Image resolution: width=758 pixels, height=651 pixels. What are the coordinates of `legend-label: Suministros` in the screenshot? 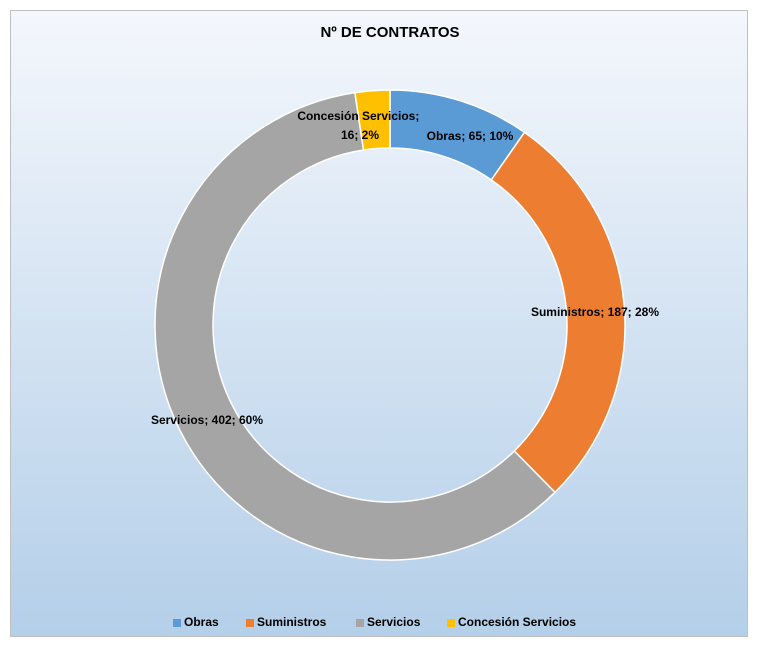 It's located at (292, 622).